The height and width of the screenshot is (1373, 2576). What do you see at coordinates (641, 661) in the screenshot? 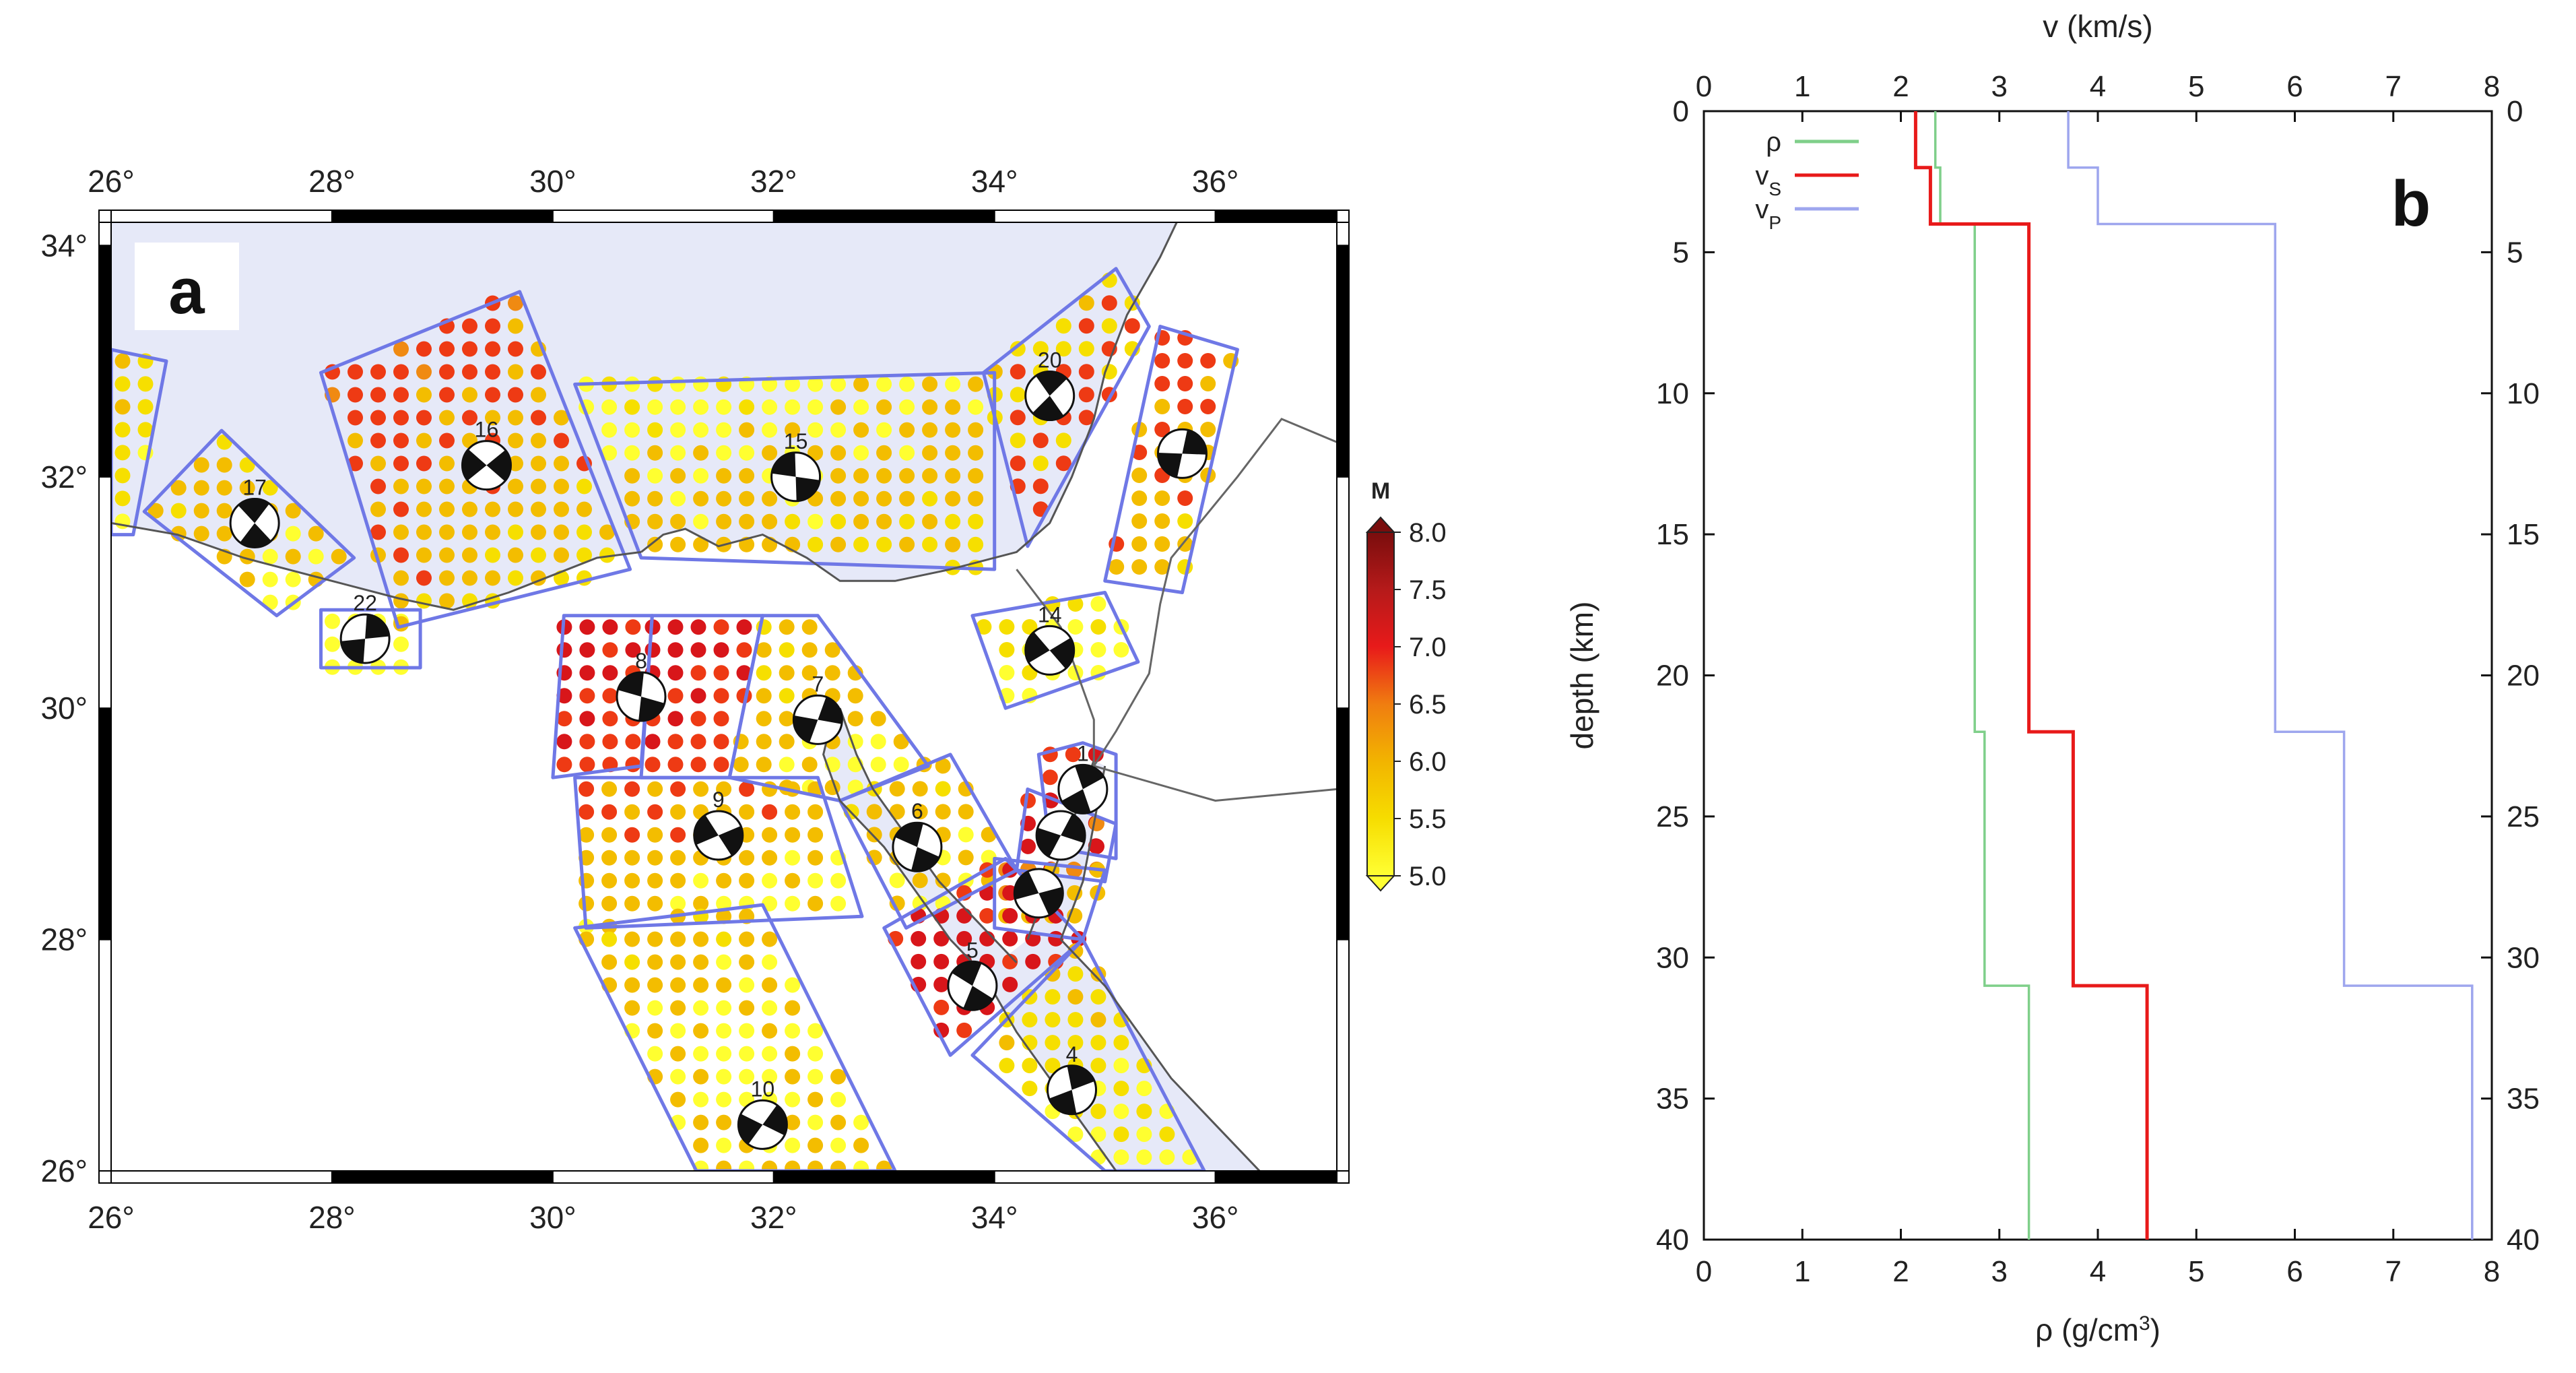
I see `zone-number-label: 8` at bounding box center [641, 661].